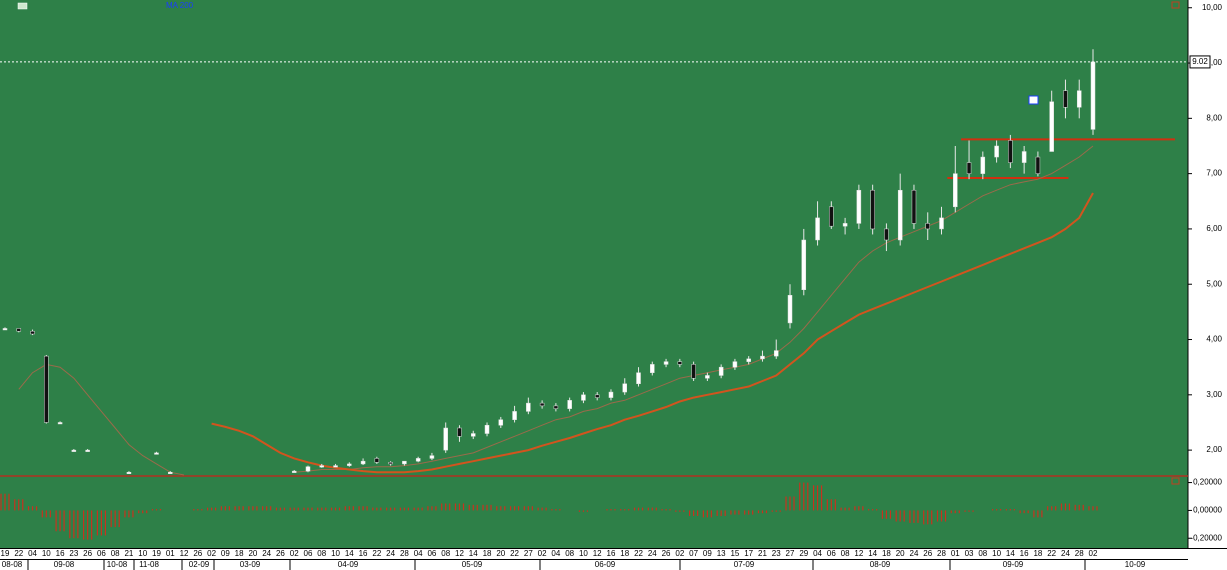  What do you see at coordinates (748, 553) in the screenshot?
I see `x-tick-label: 17` at bounding box center [748, 553].